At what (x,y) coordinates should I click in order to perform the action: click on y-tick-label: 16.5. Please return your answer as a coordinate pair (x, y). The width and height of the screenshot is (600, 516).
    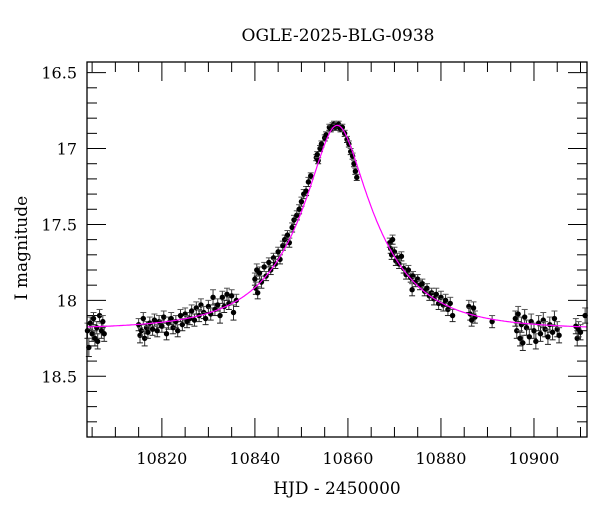
    Looking at the image, I should click on (59, 73).